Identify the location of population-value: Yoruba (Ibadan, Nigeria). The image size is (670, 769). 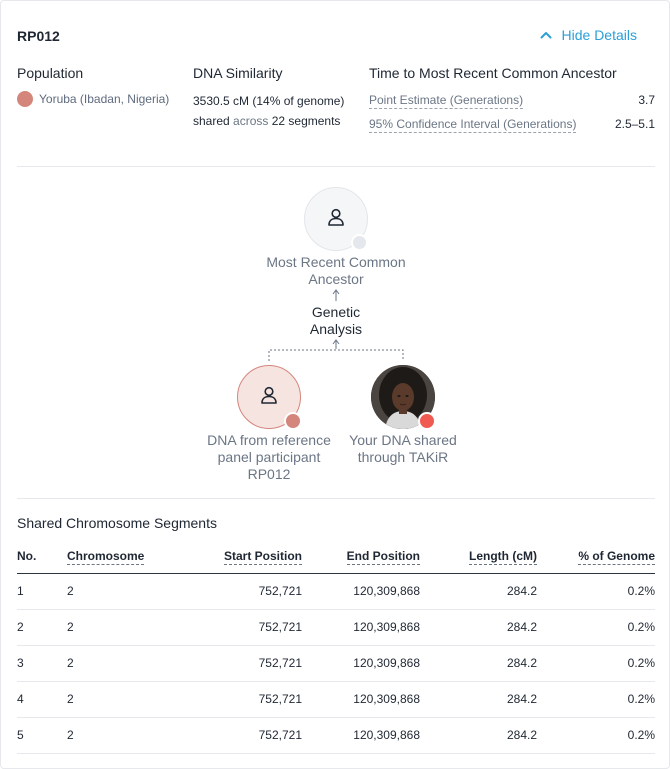
(93, 99).